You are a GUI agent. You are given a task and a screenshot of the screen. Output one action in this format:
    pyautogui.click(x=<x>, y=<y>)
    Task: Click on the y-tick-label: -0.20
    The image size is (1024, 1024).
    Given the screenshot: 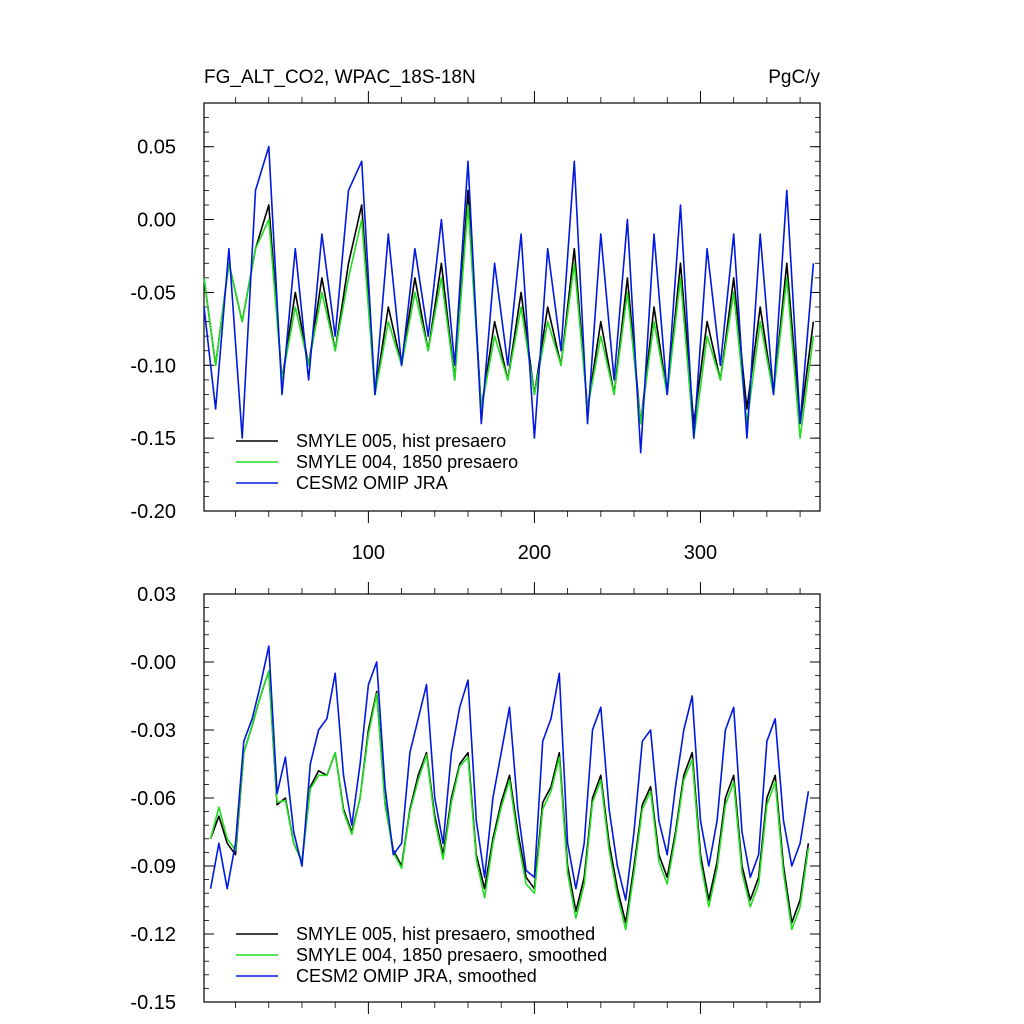 What is the action you would take?
    pyautogui.click(x=153, y=512)
    